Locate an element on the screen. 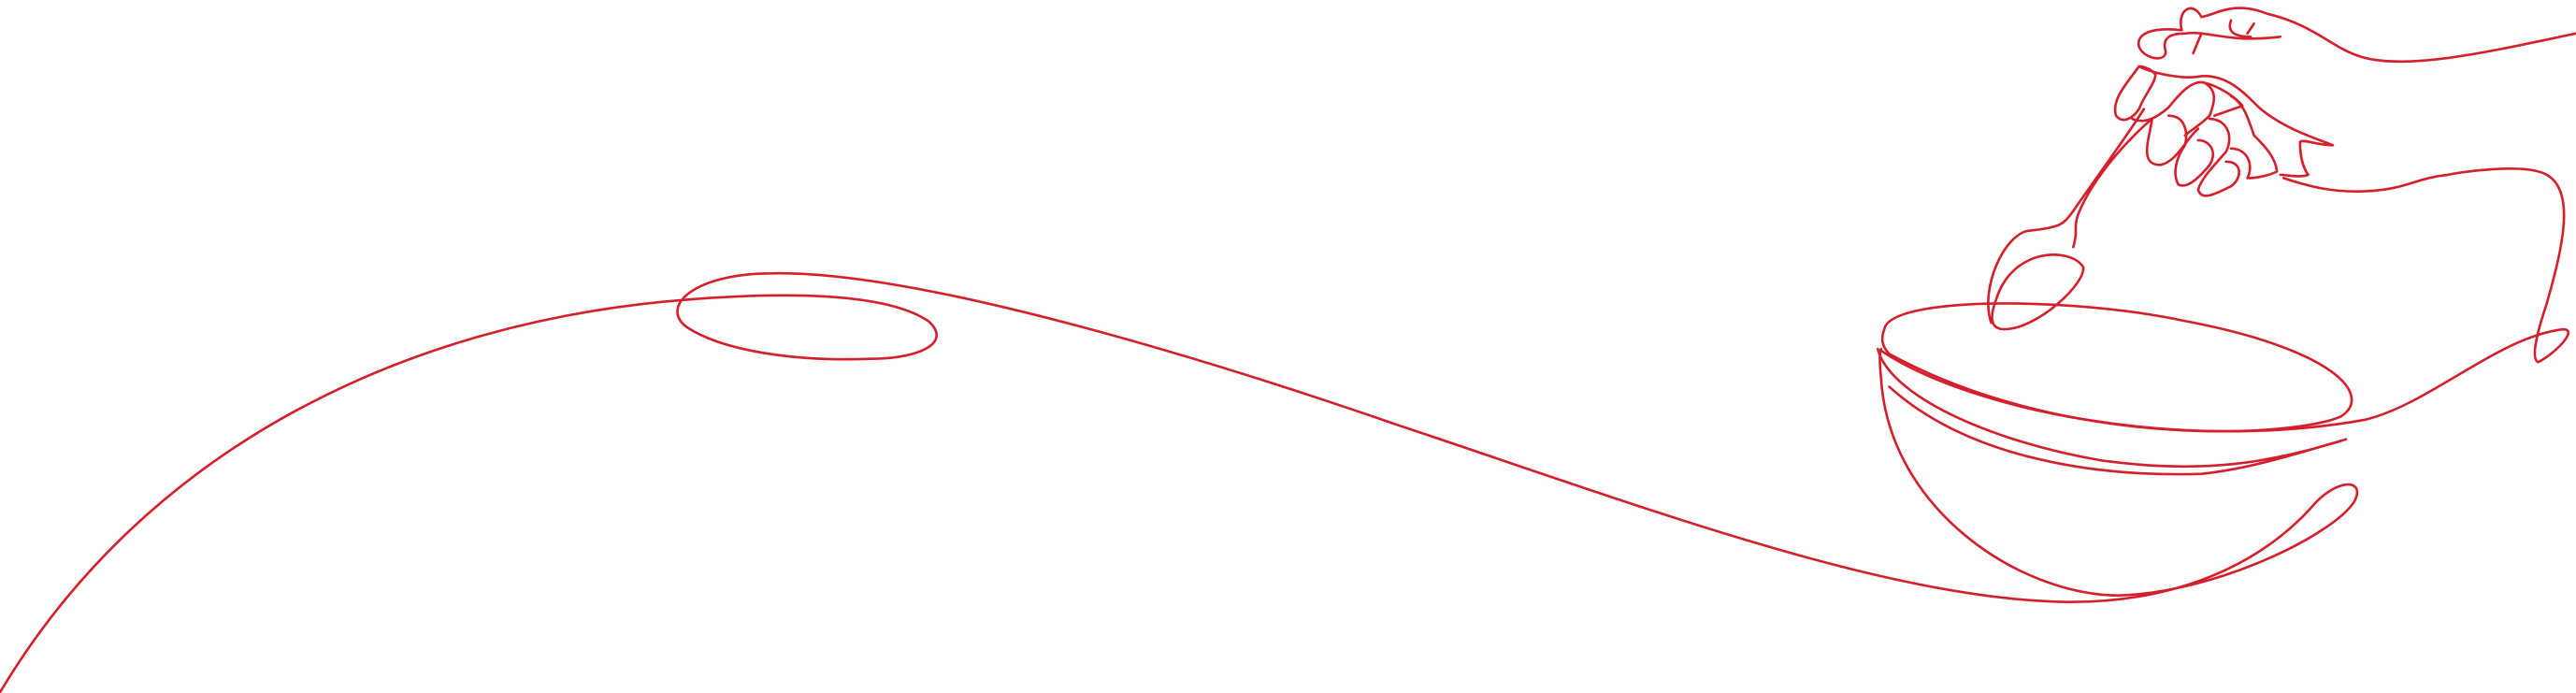 Image resolution: width=2576 pixels, height=693 pixels. spoon-handle is located at coordinates (2136, 183).